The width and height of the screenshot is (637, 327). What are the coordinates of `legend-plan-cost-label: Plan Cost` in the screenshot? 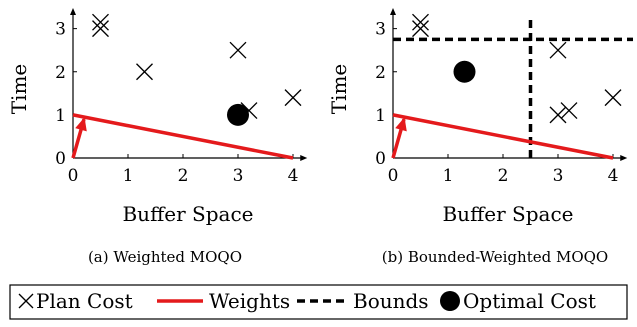 It's located at (84, 301).